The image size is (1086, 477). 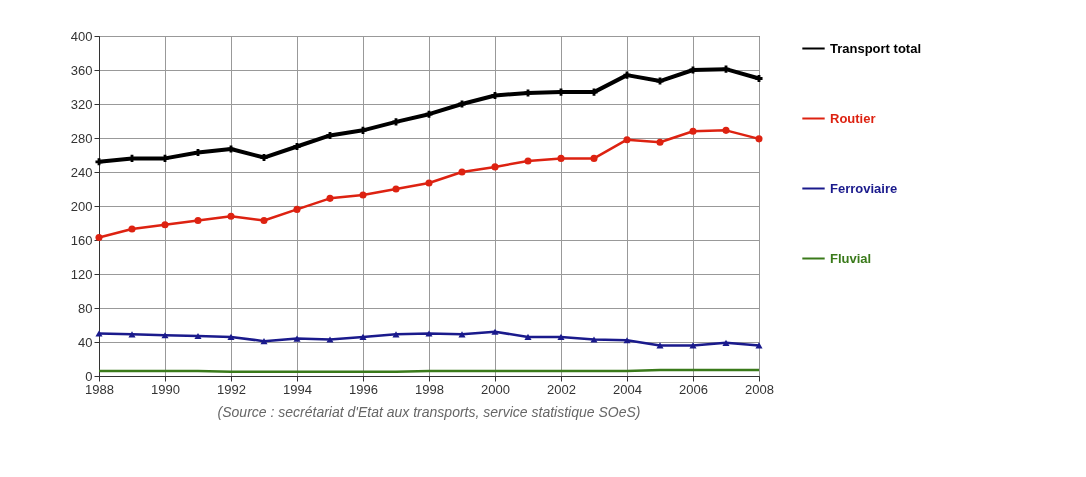 What do you see at coordinates (429, 389) in the screenshot?
I see `x-tick-label: 1998` at bounding box center [429, 389].